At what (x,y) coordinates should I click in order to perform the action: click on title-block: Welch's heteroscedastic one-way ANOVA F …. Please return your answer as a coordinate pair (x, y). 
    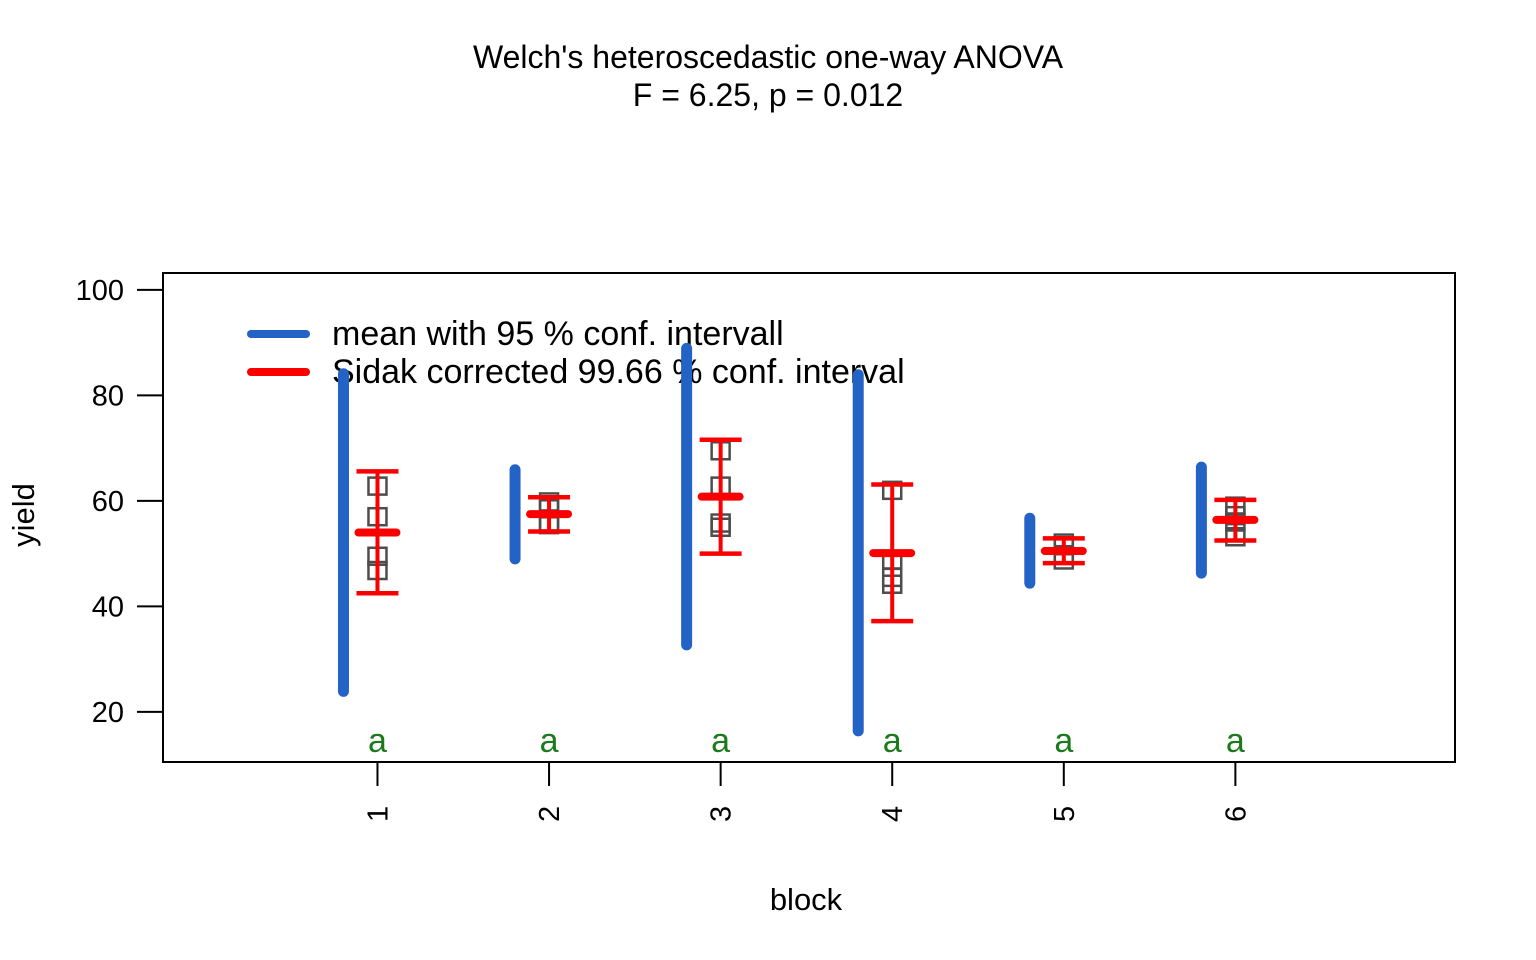
    Looking at the image, I should click on (768, 76).